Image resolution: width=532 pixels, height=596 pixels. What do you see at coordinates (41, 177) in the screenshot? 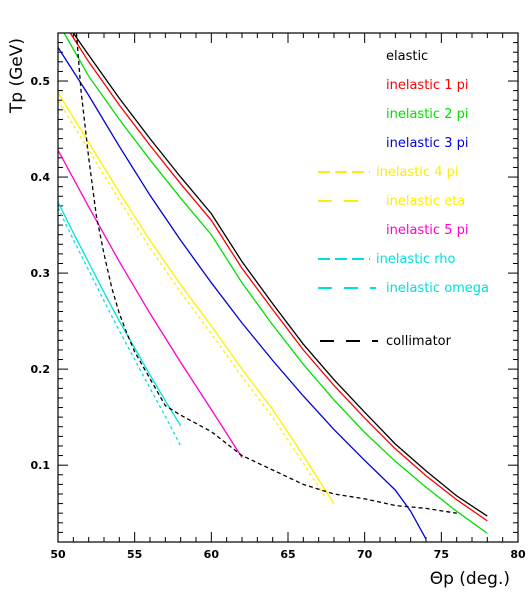
I see `y-tick-label: 0.4` at bounding box center [41, 177].